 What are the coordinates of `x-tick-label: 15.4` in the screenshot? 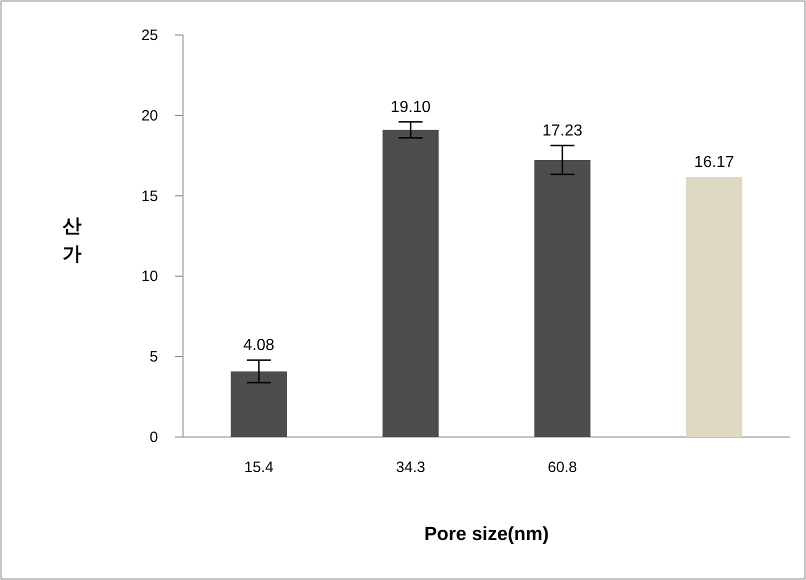 It's located at (259, 467).